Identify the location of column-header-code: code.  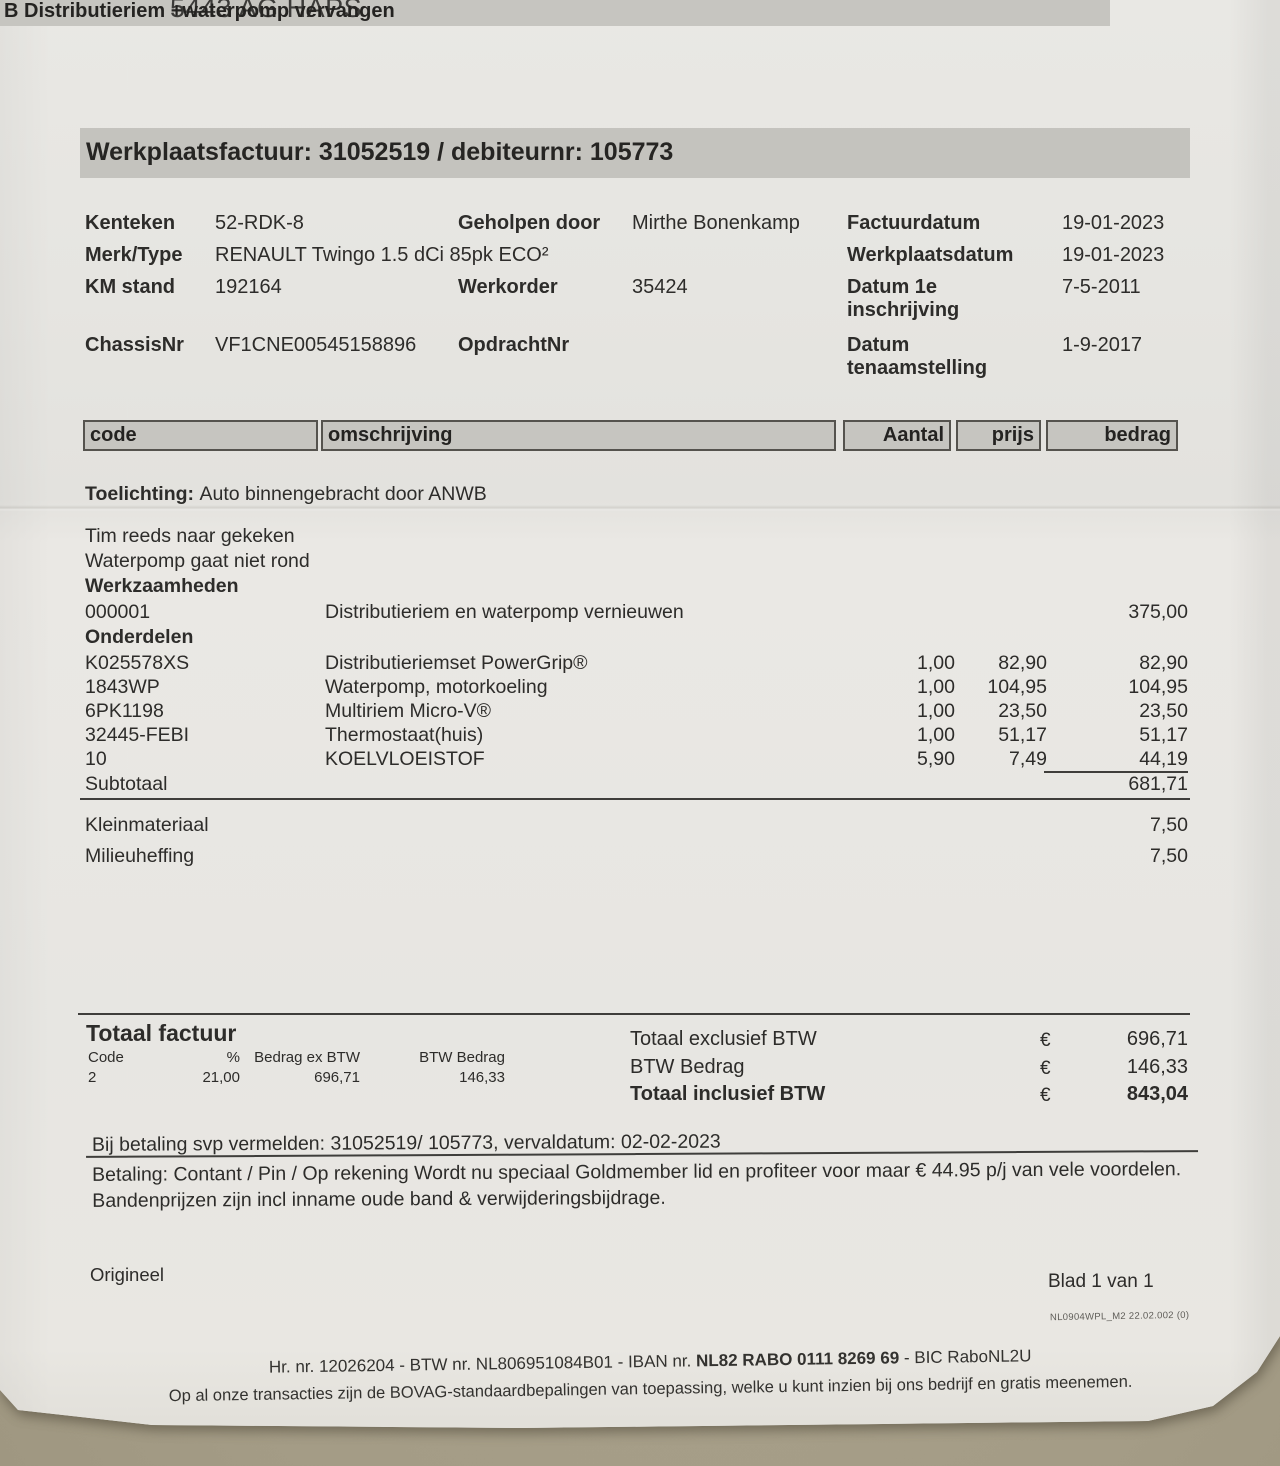
(200, 435).